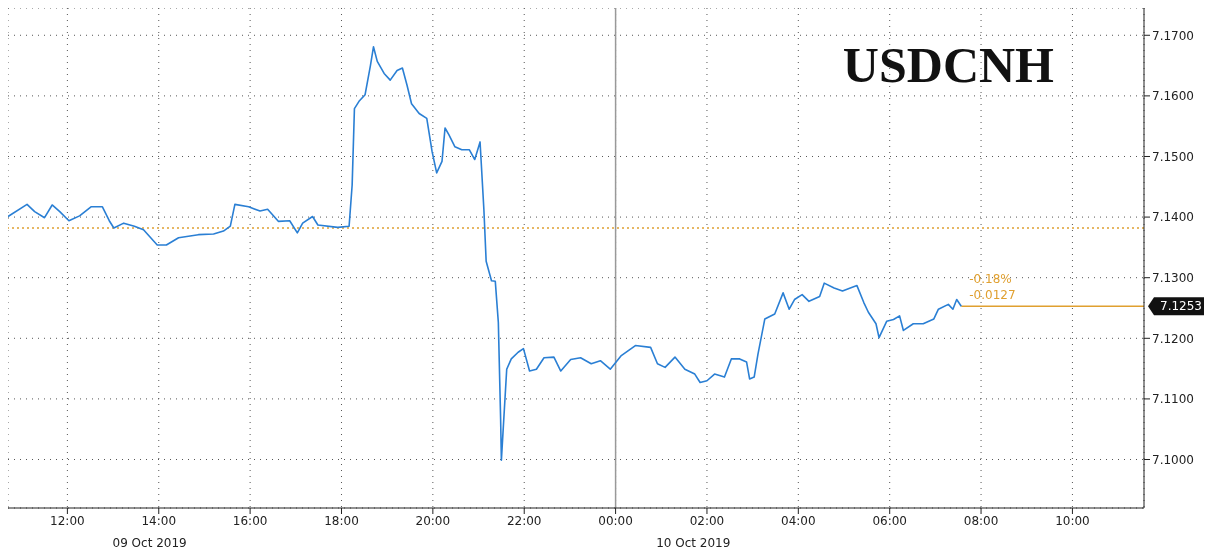 The width and height of the screenshot is (1212, 558). Describe the element at coordinates (948, 65) in the screenshot. I see `text: USDCNH` at that location.